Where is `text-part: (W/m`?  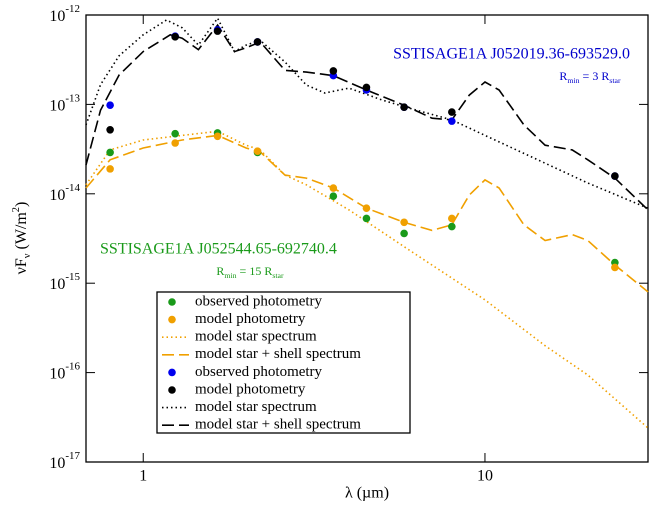
text-part: (W/m is located at coordinates (21, 233).